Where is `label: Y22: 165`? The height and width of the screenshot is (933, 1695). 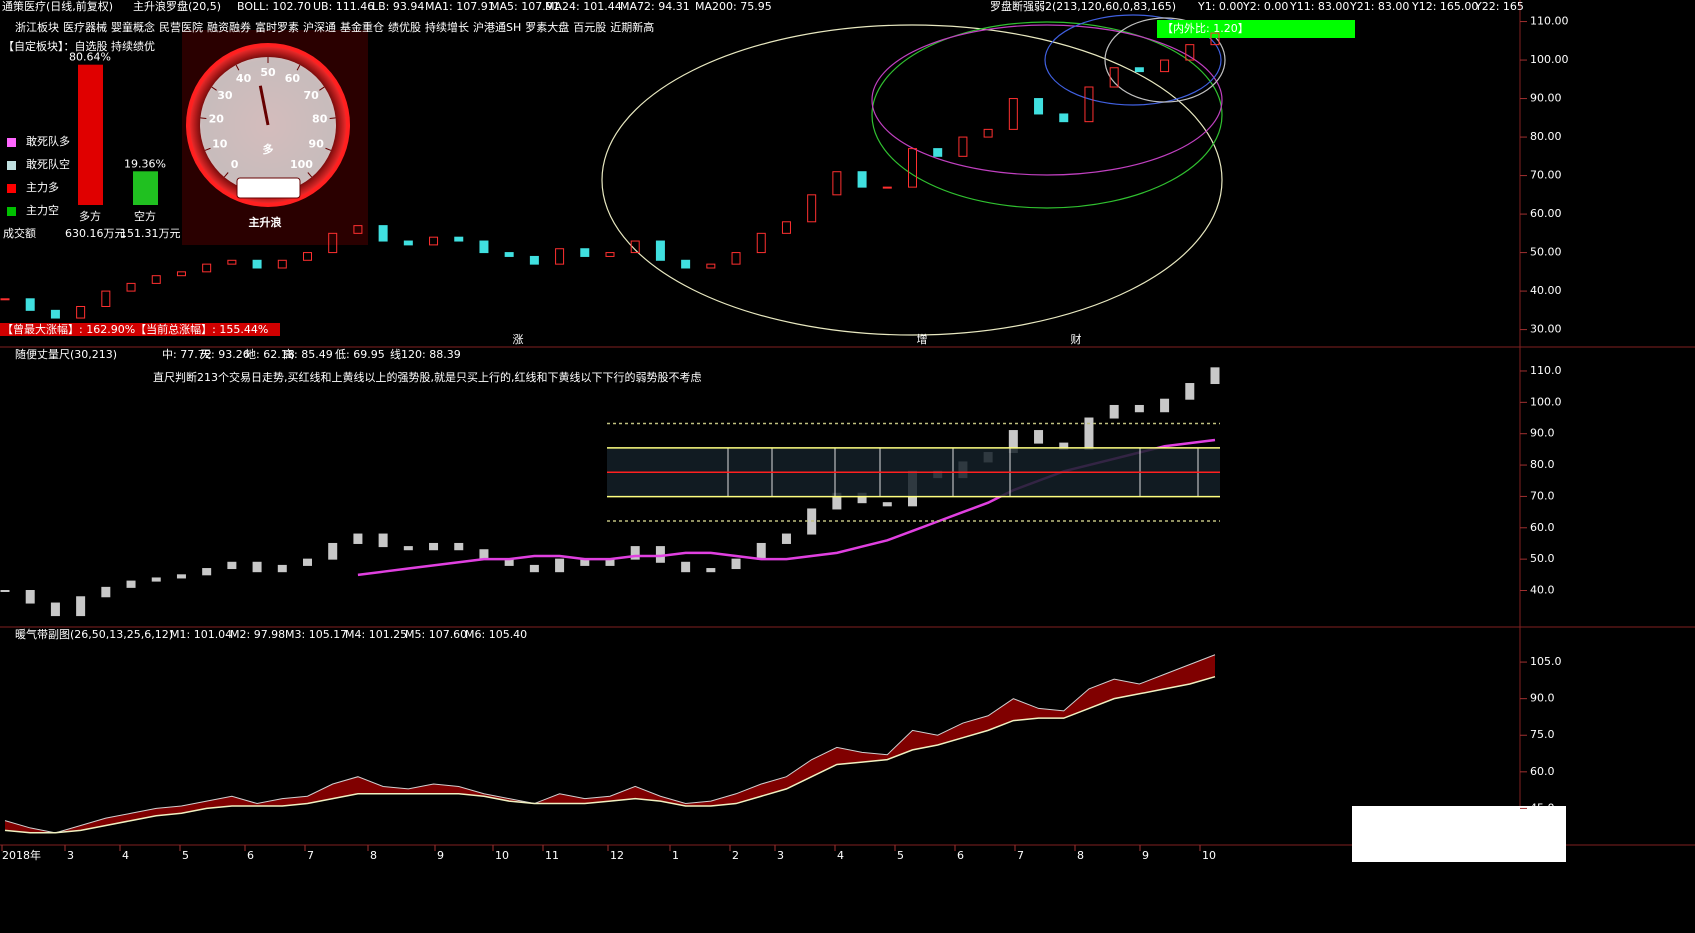 label: Y22: 165 is located at coordinates (1499, 6).